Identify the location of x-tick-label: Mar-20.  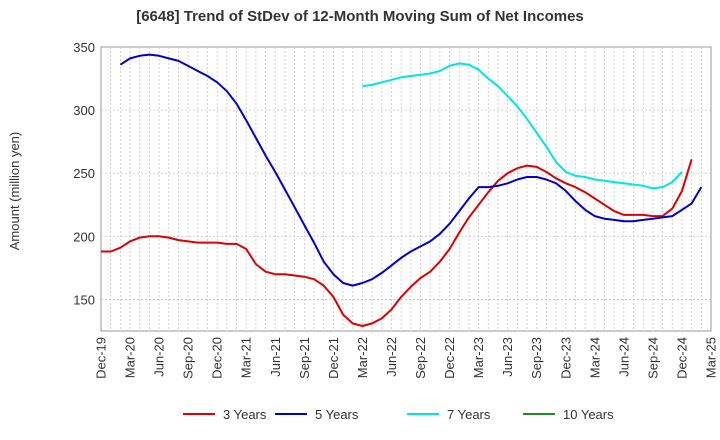
(130, 357).